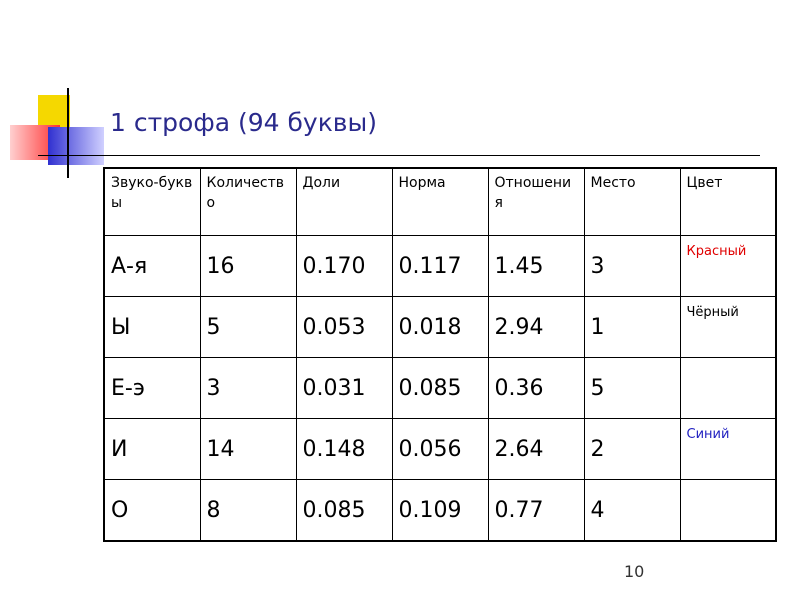  I want to click on color-cell: Синий, so click(728, 449).